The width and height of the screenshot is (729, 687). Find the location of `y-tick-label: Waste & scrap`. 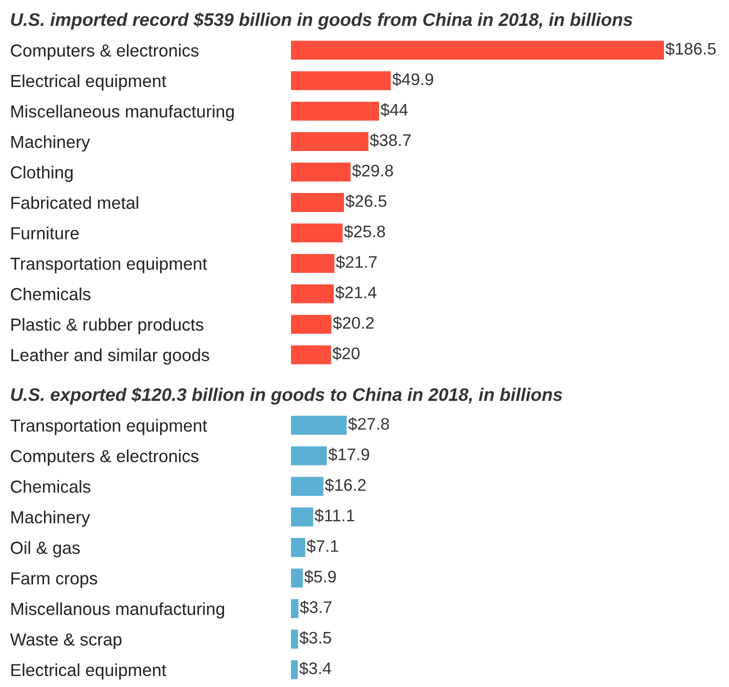

y-tick-label: Waste & scrap is located at coordinates (66, 641).